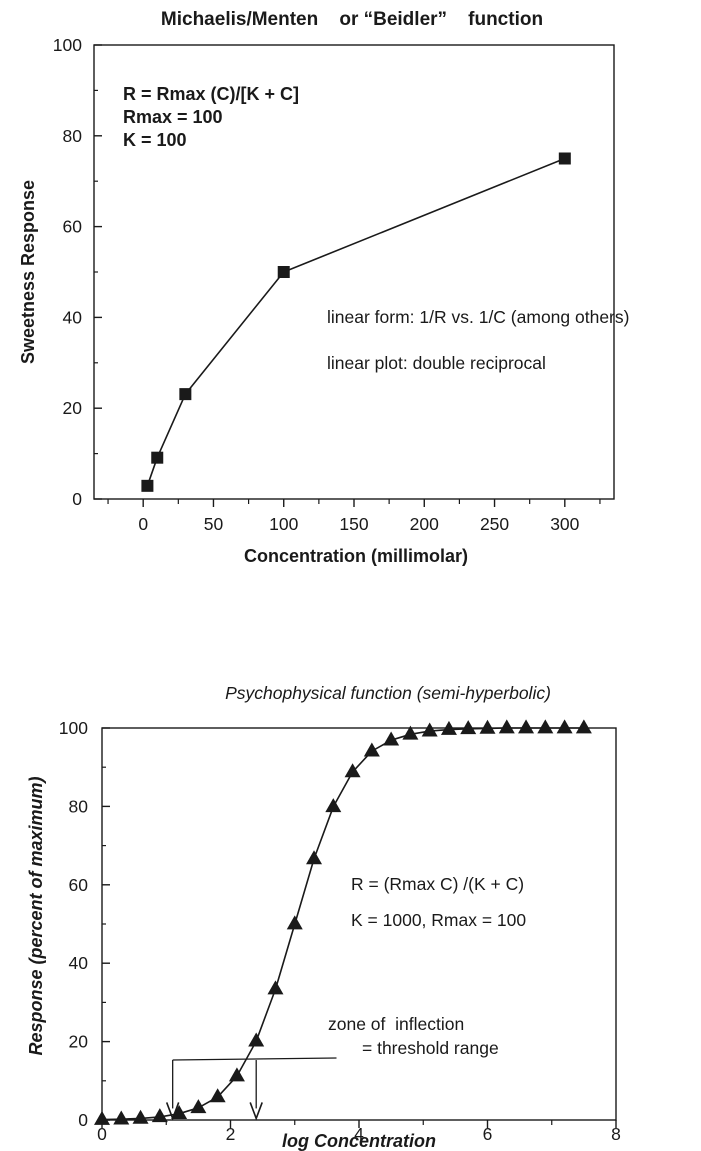 Image resolution: width=701 pixels, height=1151 pixels. Describe the element at coordinates (616, 1134) in the screenshot. I see `x-tick-label: 8` at that location.